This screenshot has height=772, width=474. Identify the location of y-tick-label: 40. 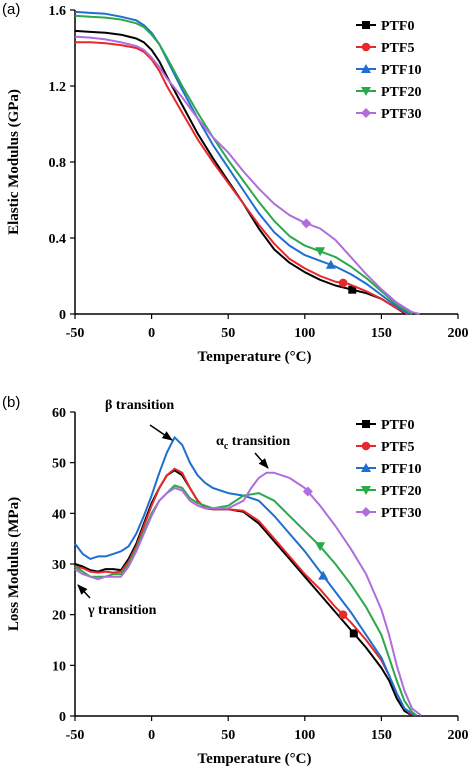
(59, 514).